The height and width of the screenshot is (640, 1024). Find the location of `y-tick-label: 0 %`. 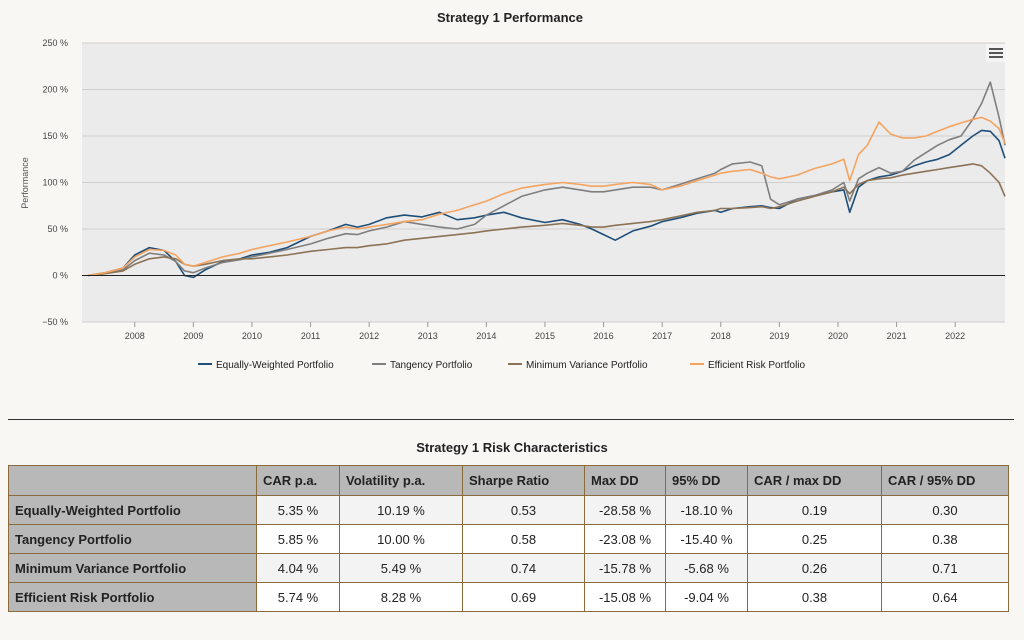

y-tick-label: 0 % is located at coordinates (60, 276).